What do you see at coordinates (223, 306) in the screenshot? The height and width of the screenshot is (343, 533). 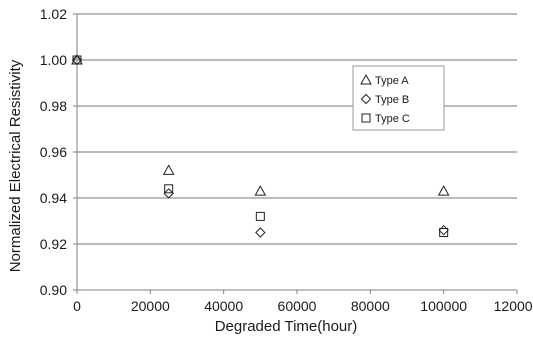 I see `x-tick-label: 40000` at bounding box center [223, 306].